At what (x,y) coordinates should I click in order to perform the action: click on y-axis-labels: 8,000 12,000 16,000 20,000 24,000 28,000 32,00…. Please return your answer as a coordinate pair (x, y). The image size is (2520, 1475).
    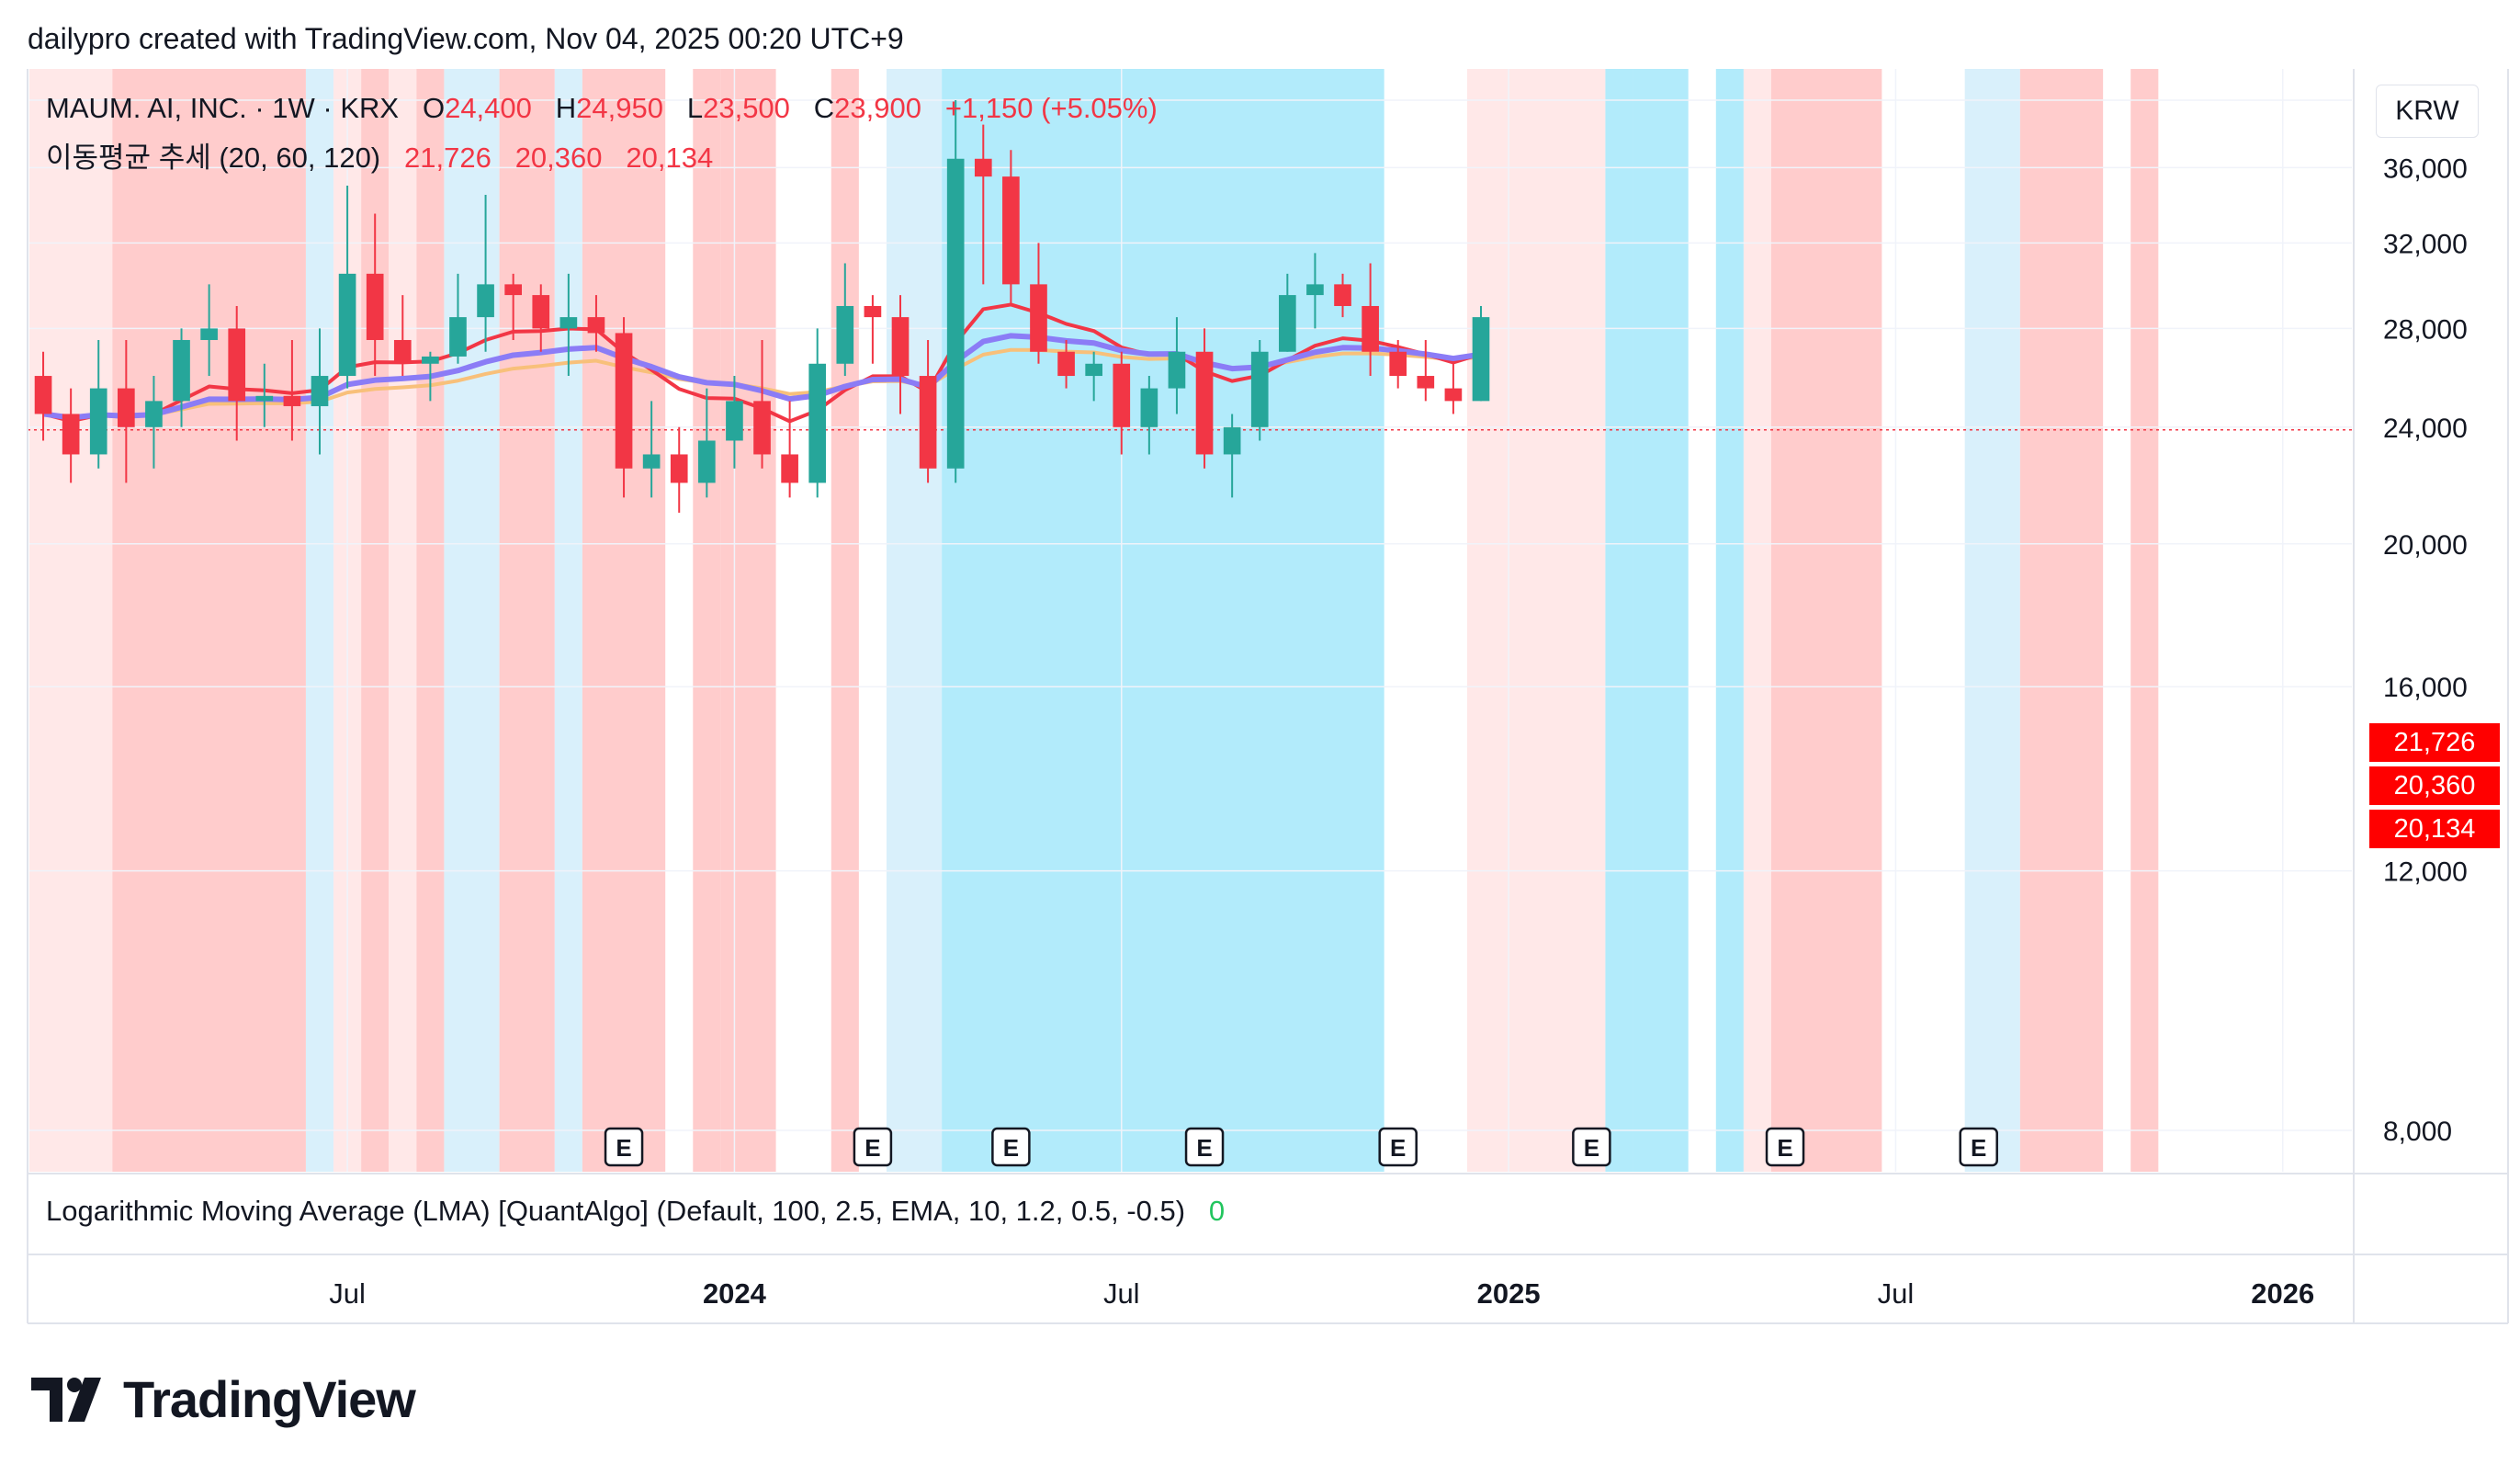
    Looking at the image, I should click on (2425, 616).